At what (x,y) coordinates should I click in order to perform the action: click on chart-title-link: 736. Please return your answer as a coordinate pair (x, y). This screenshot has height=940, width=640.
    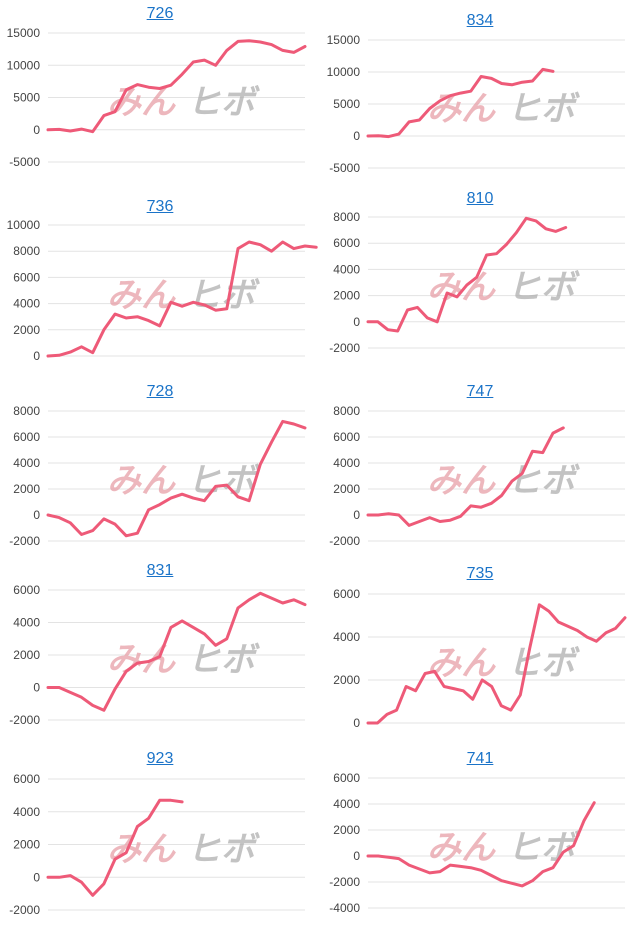
    Looking at the image, I should click on (160, 207).